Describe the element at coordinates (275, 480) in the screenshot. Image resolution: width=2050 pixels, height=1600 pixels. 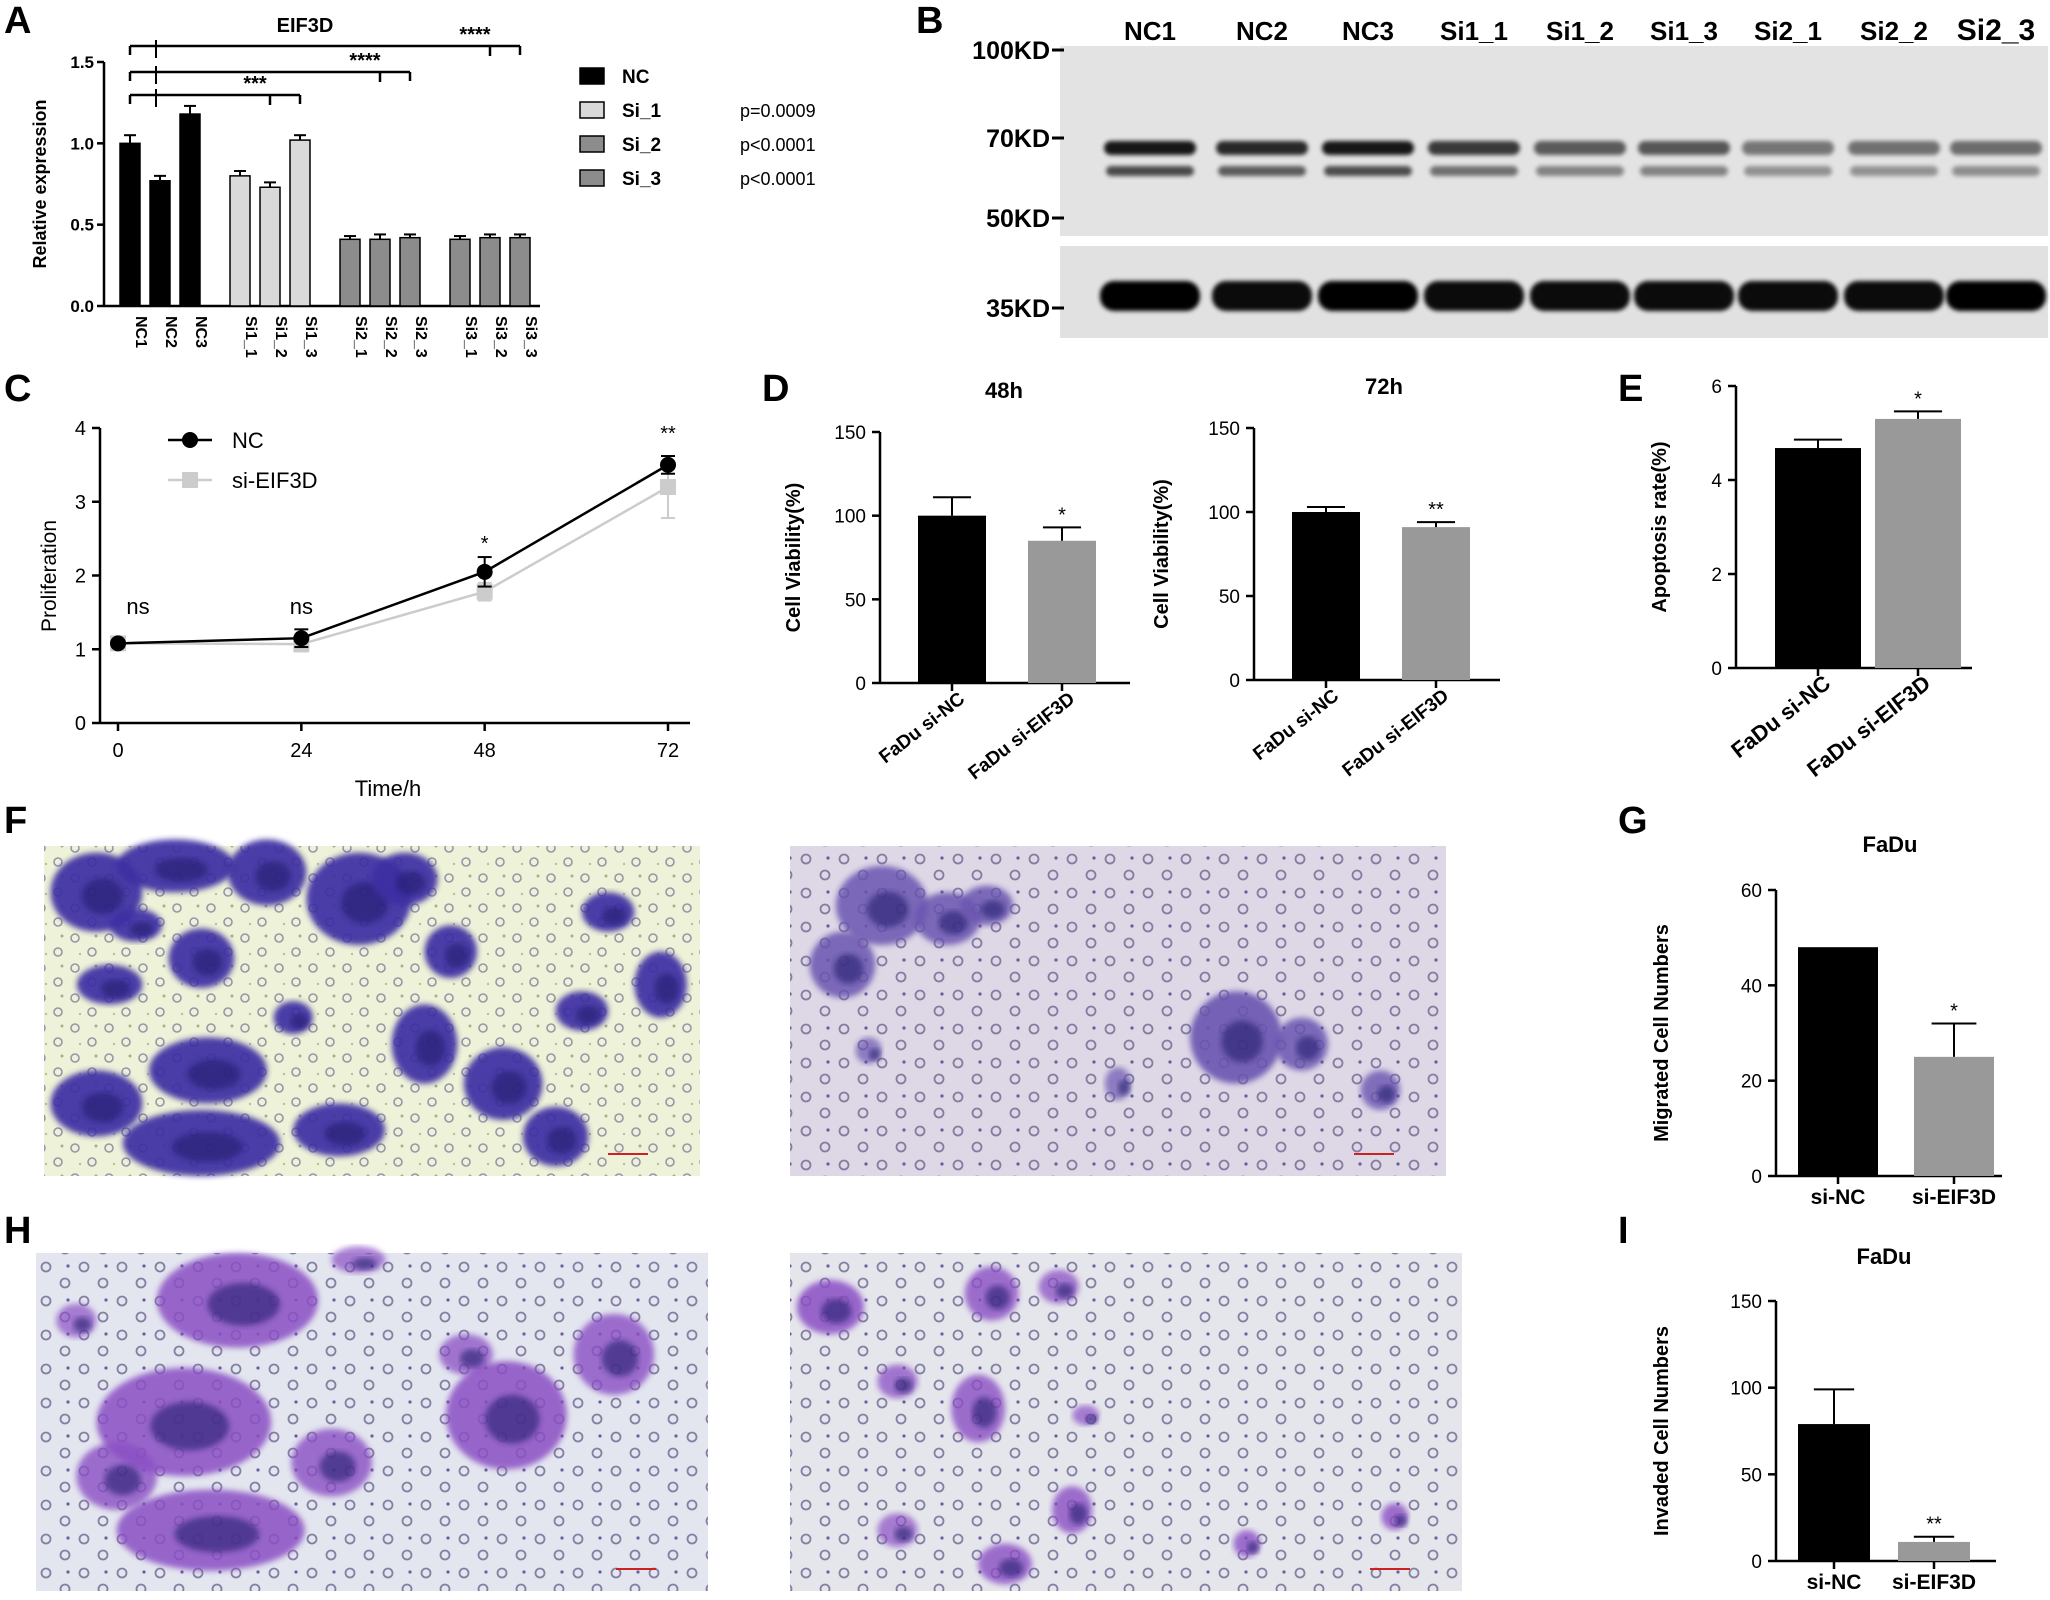
I see `legend-label: si-EIF3D` at that location.